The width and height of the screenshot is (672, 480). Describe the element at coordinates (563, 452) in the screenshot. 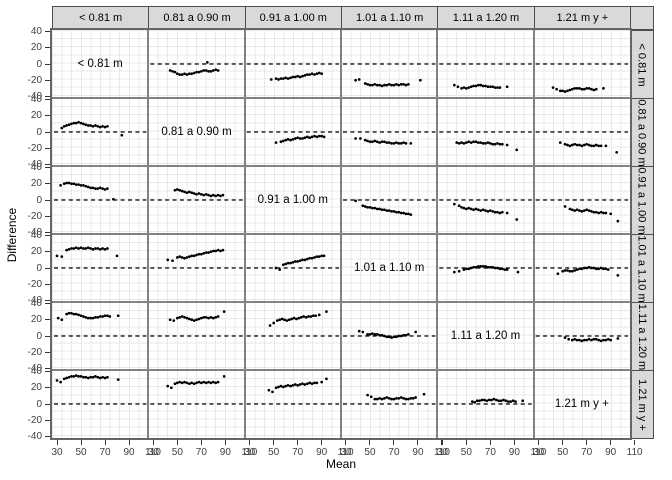

I see `x-tick-label: 50` at that location.